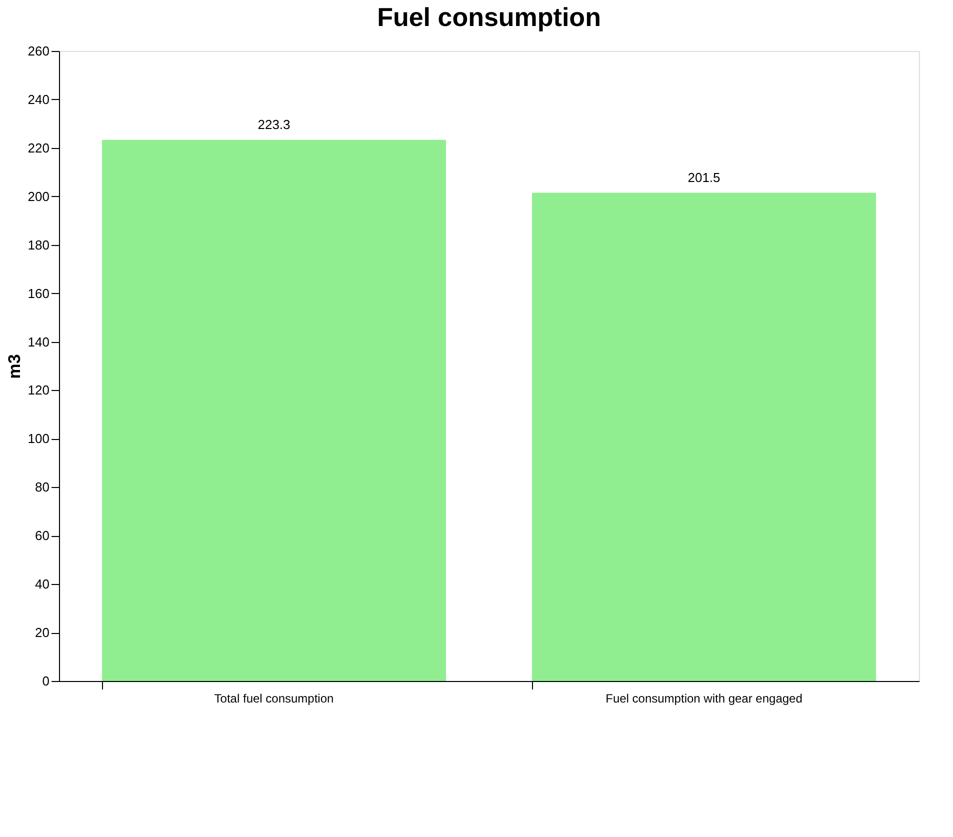 The height and width of the screenshot is (837, 953). Describe the element at coordinates (489, 17) in the screenshot. I see `chart-title: Fuel consumption` at that location.